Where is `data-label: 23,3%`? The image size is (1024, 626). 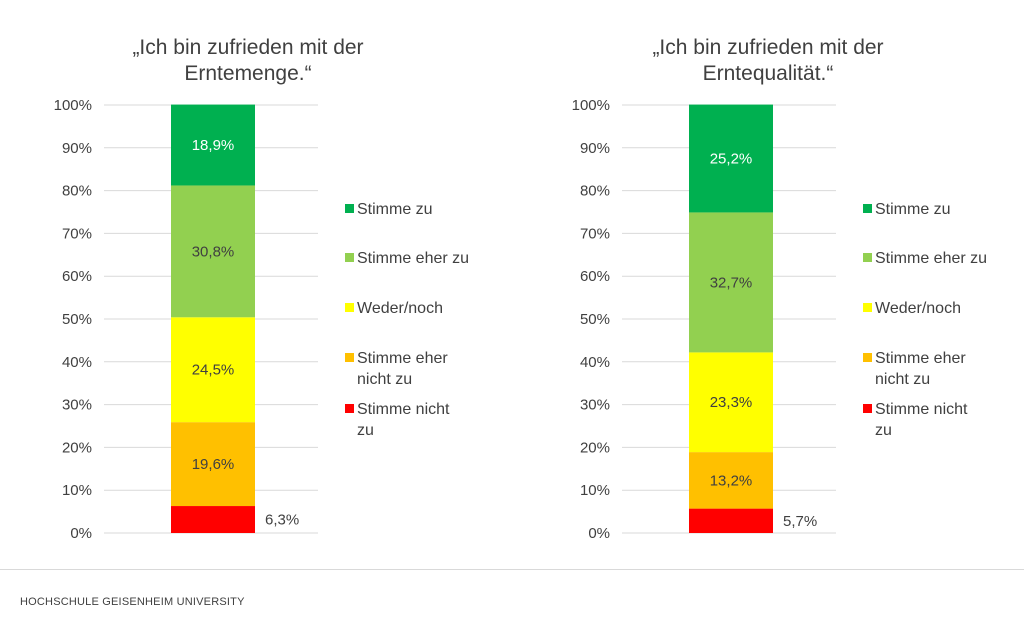
data-label: 23,3% is located at coordinates (731, 402).